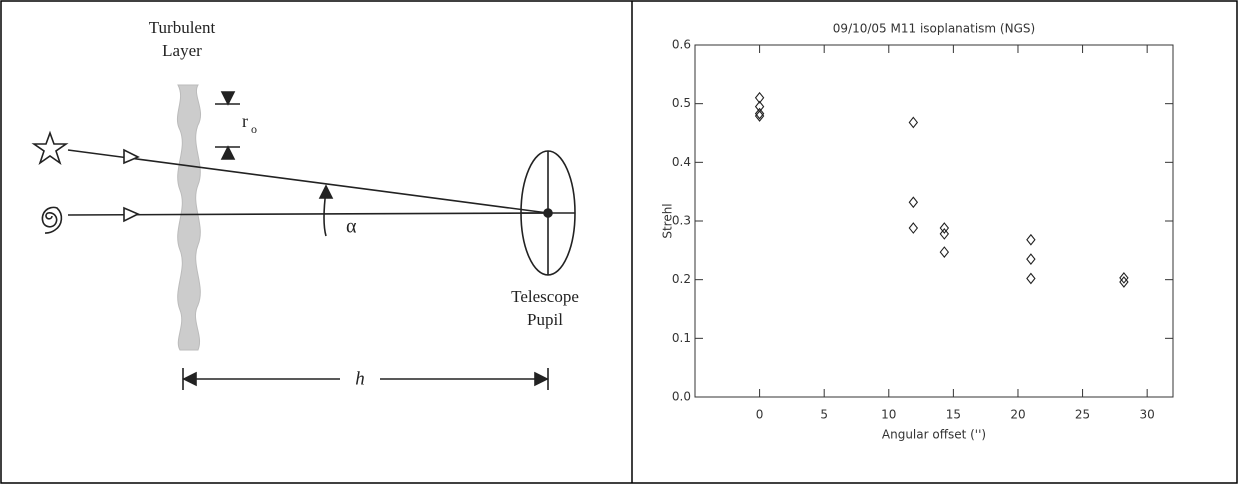 This screenshot has height=484, width=1239. I want to click on x-tick-label: 10, so click(888, 415).